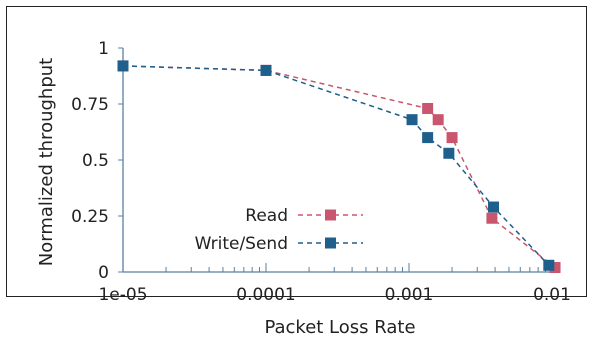 This screenshot has width=593, height=355. What do you see at coordinates (552, 295) in the screenshot?
I see `x-tick-label: 0.01` at bounding box center [552, 295].